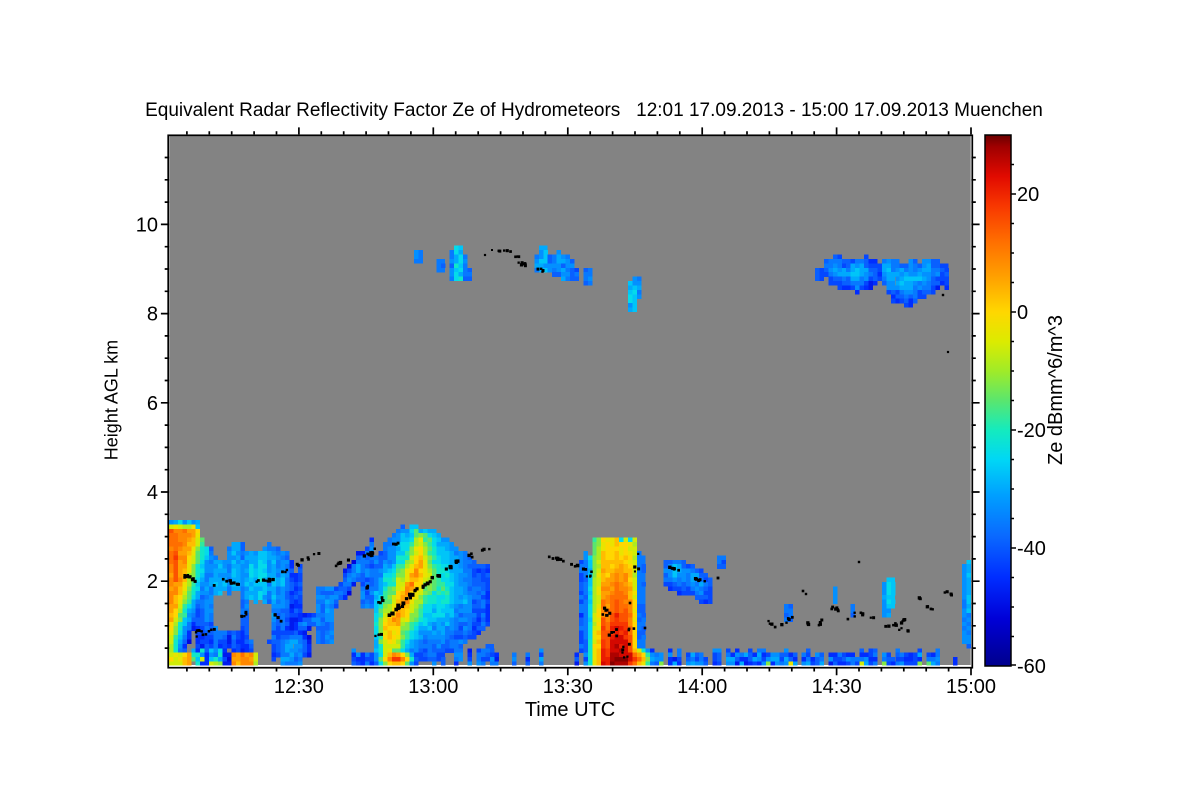  What do you see at coordinates (152, 582) in the screenshot?
I see `svg-text: 2` at bounding box center [152, 582].